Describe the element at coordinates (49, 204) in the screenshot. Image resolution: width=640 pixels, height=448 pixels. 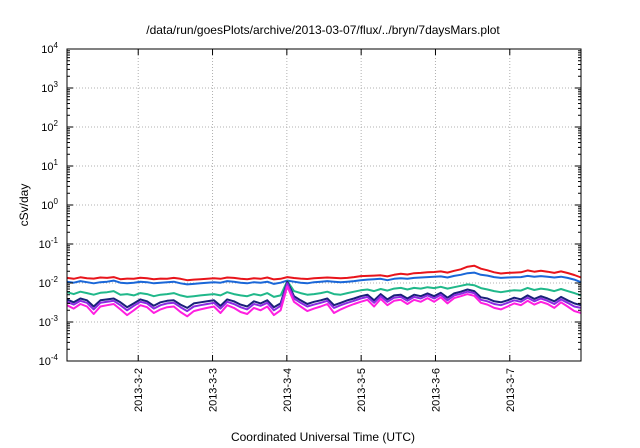
I see `y-tick-label: 10⁰` at that location.